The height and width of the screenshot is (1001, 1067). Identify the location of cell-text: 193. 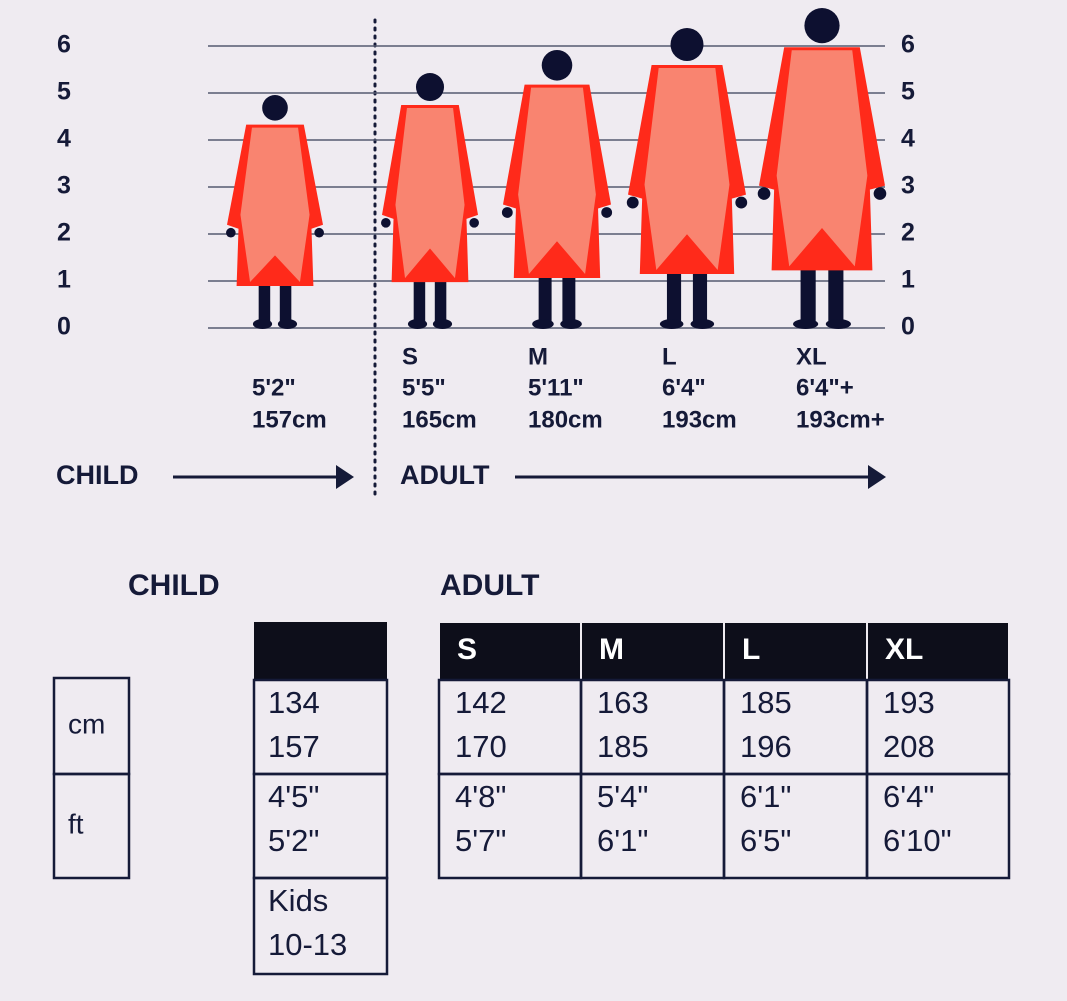
(909, 702).